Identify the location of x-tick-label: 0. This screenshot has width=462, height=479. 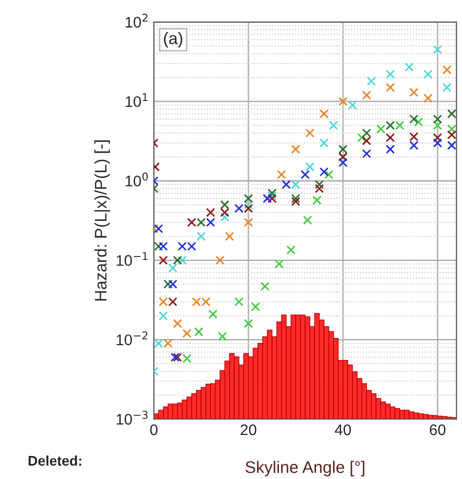
(154, 430).